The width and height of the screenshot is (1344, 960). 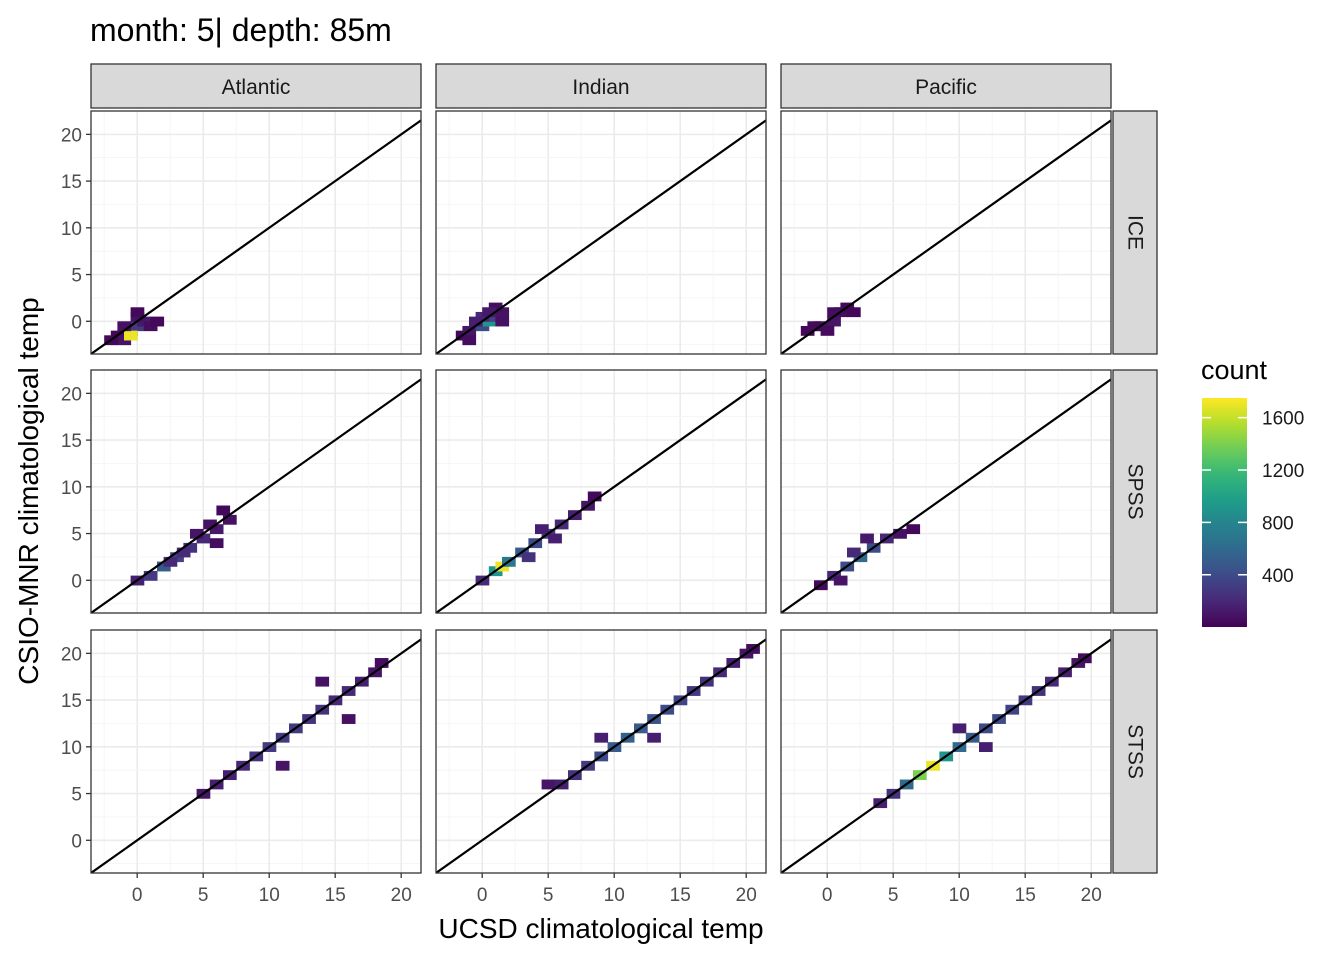 I want to click on panel-atlantic-spss: 0 5 10 15 20, so click(x=241, y=491).